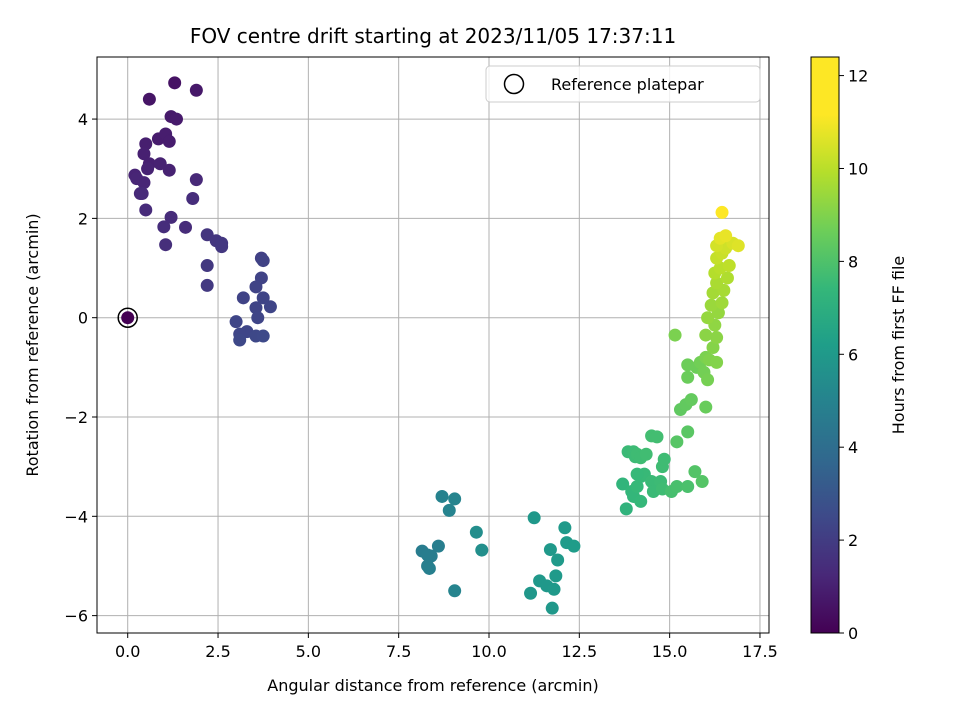 This screenshot has height=720, width=960. Describe the element at coordinates (127, 651) in the screenshot. I see `x-tick-label: 0.0` at that location.